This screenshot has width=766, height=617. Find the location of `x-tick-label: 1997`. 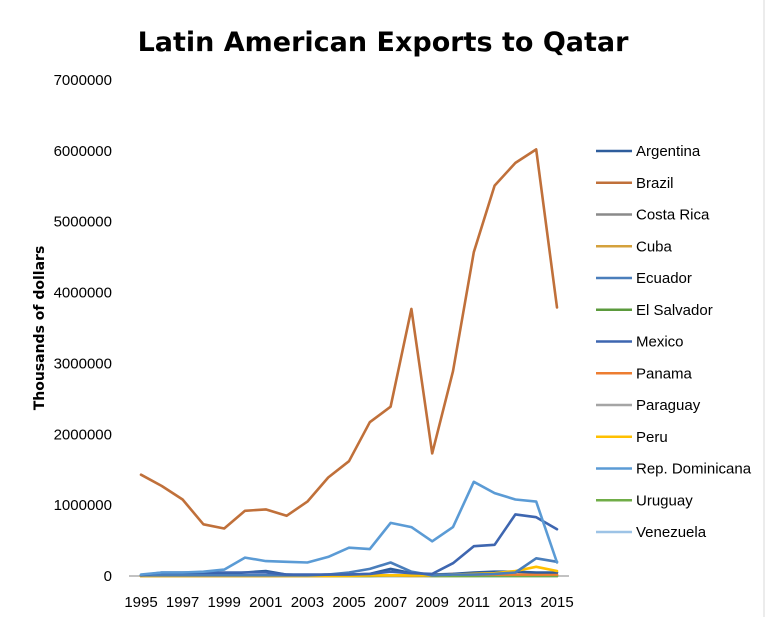

x-tick-label: 1997 is located at coordinates (182, 602).